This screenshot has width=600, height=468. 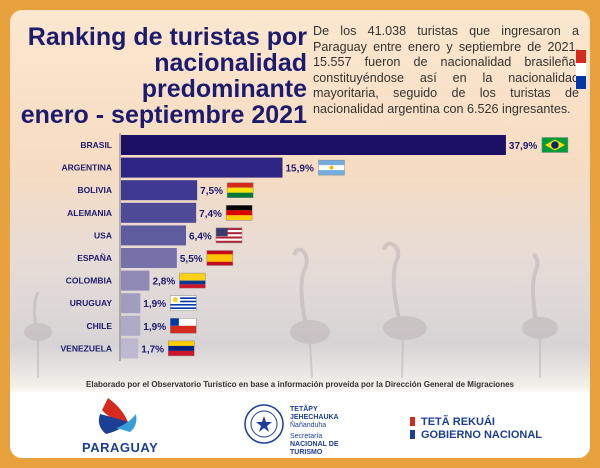 I want to click on chile-flag-icon, so click(x=183, y=326).